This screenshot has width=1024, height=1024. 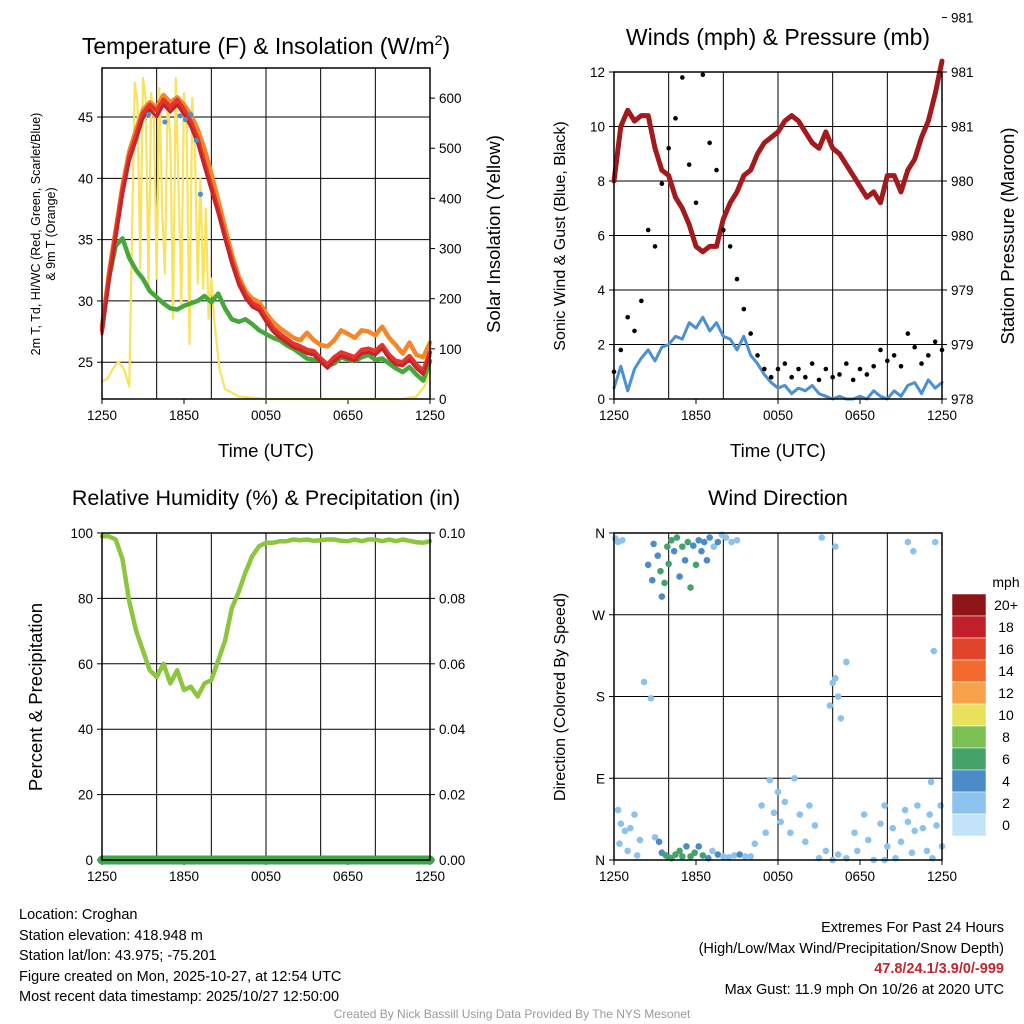 What do you see at coordinates (85, 795) in the screenshot?
I see `rh-ytick-label-1: 20` at bounding box center [85, 795].